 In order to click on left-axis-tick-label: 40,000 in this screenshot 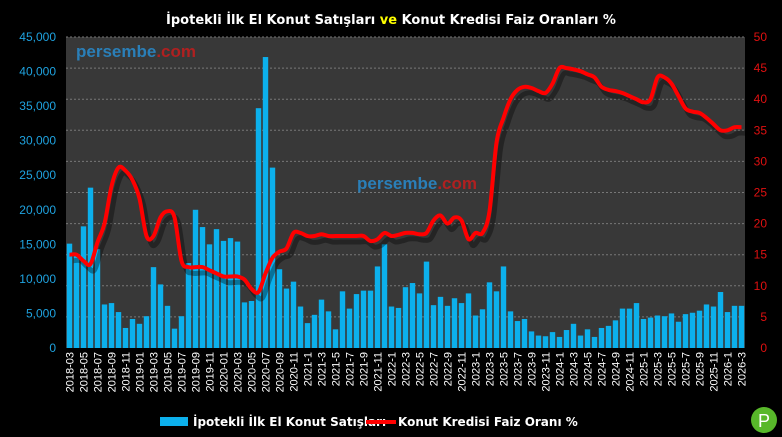, I will do `click(37, 72)`.